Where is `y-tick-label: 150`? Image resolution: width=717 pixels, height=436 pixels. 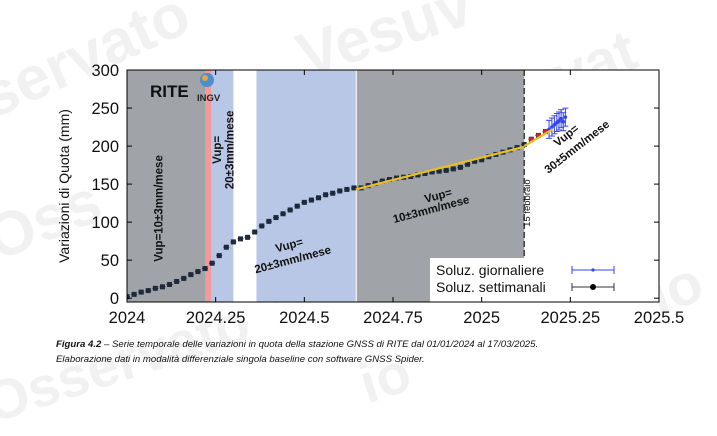 y-tick-label: 150 is located at coordinates (105, 185).